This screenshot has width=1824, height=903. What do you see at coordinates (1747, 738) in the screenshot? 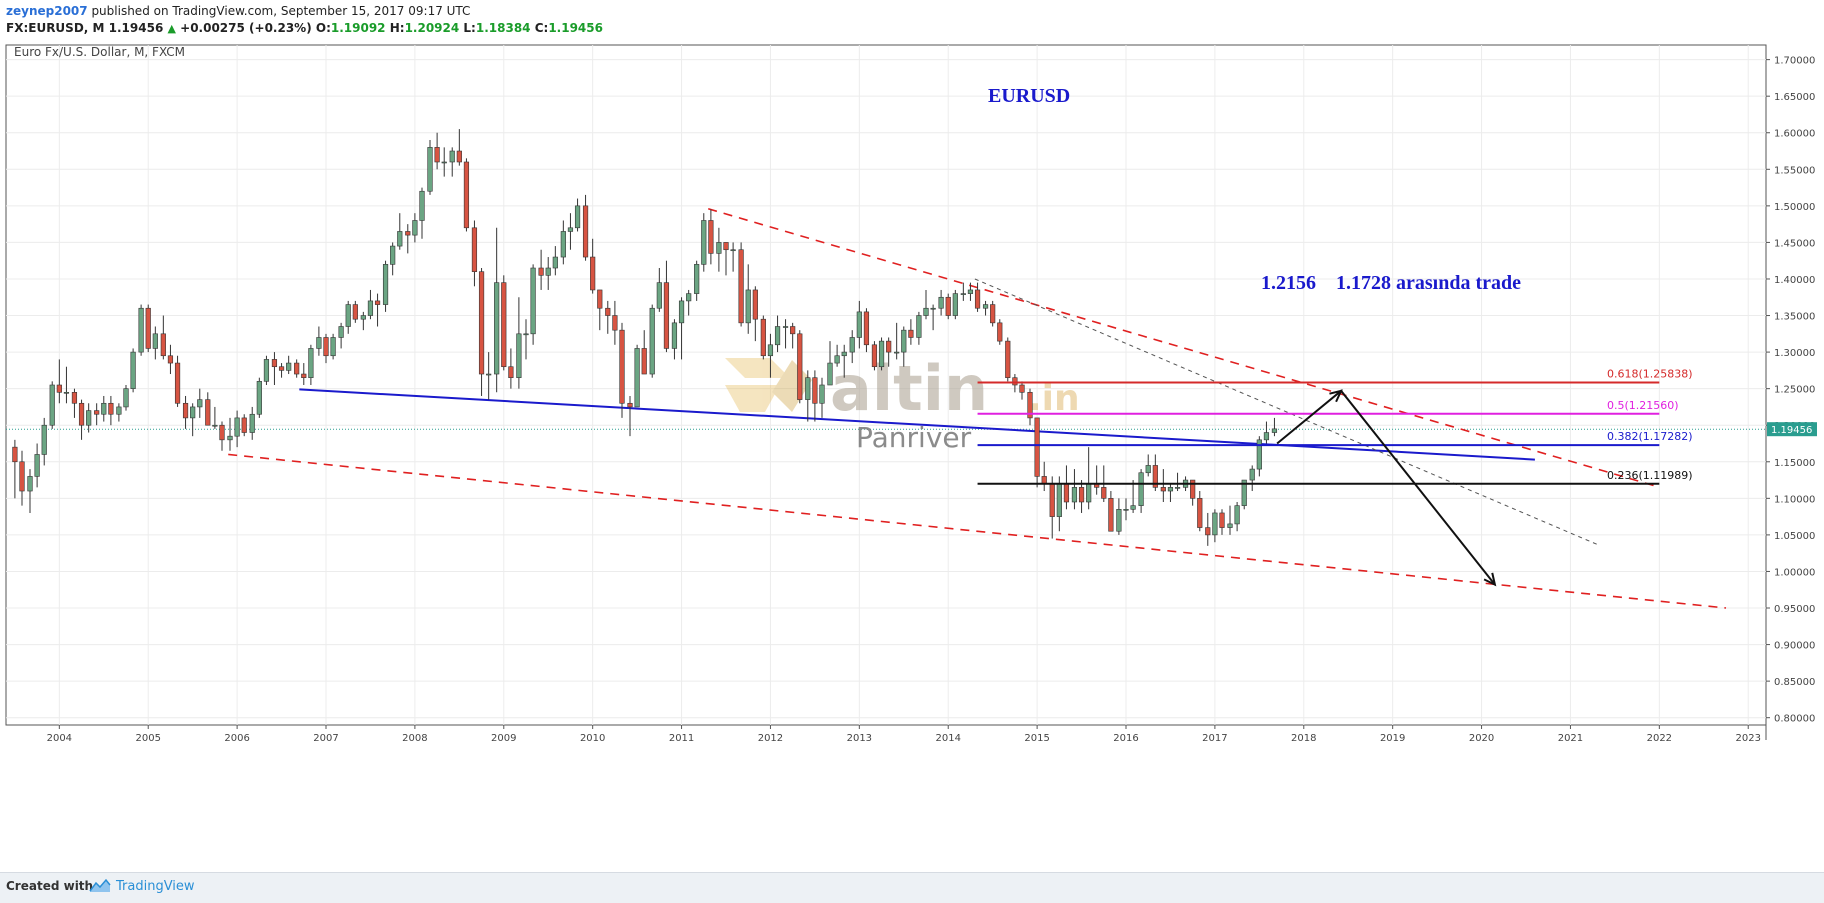
I see `time-tick-label: 2023` at bounding box center [1747, 738].